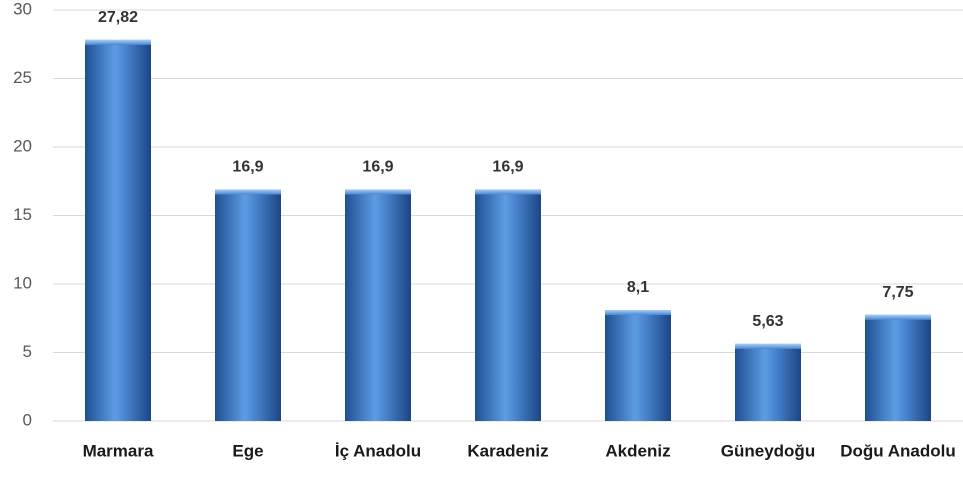  What do you see at coordinates (898, 450) in the screenshot?
I see `x-tick-label: Doğu Anadolu` at bounding box center [898, 450].